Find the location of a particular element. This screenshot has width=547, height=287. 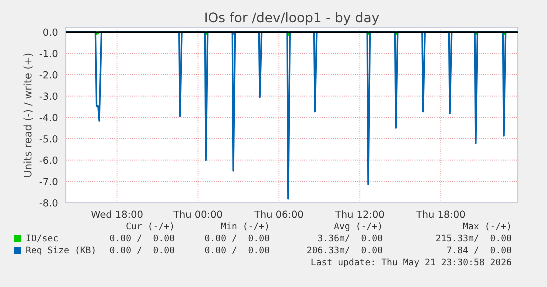

x-tick-label: Thu 06:00 is located at coordinates (279, 214).